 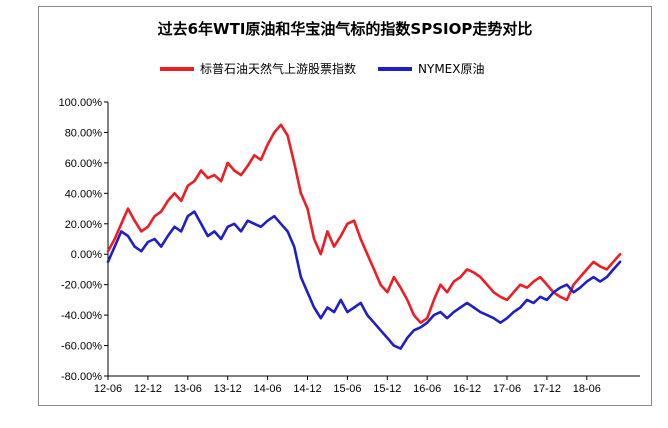 I want to click on y-tick-label: -60.00%, so click(x=81, y=347).